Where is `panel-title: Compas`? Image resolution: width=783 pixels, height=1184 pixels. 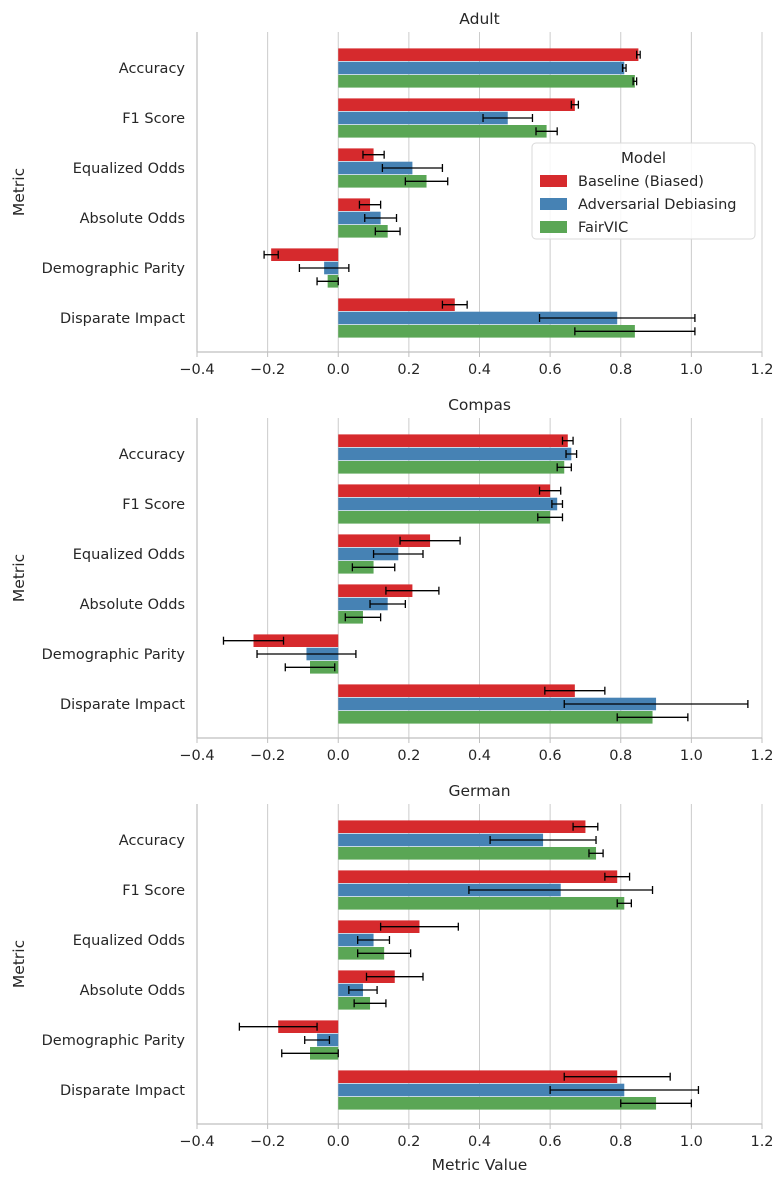 panel-title: Compas is located at coordinates (479, 405).